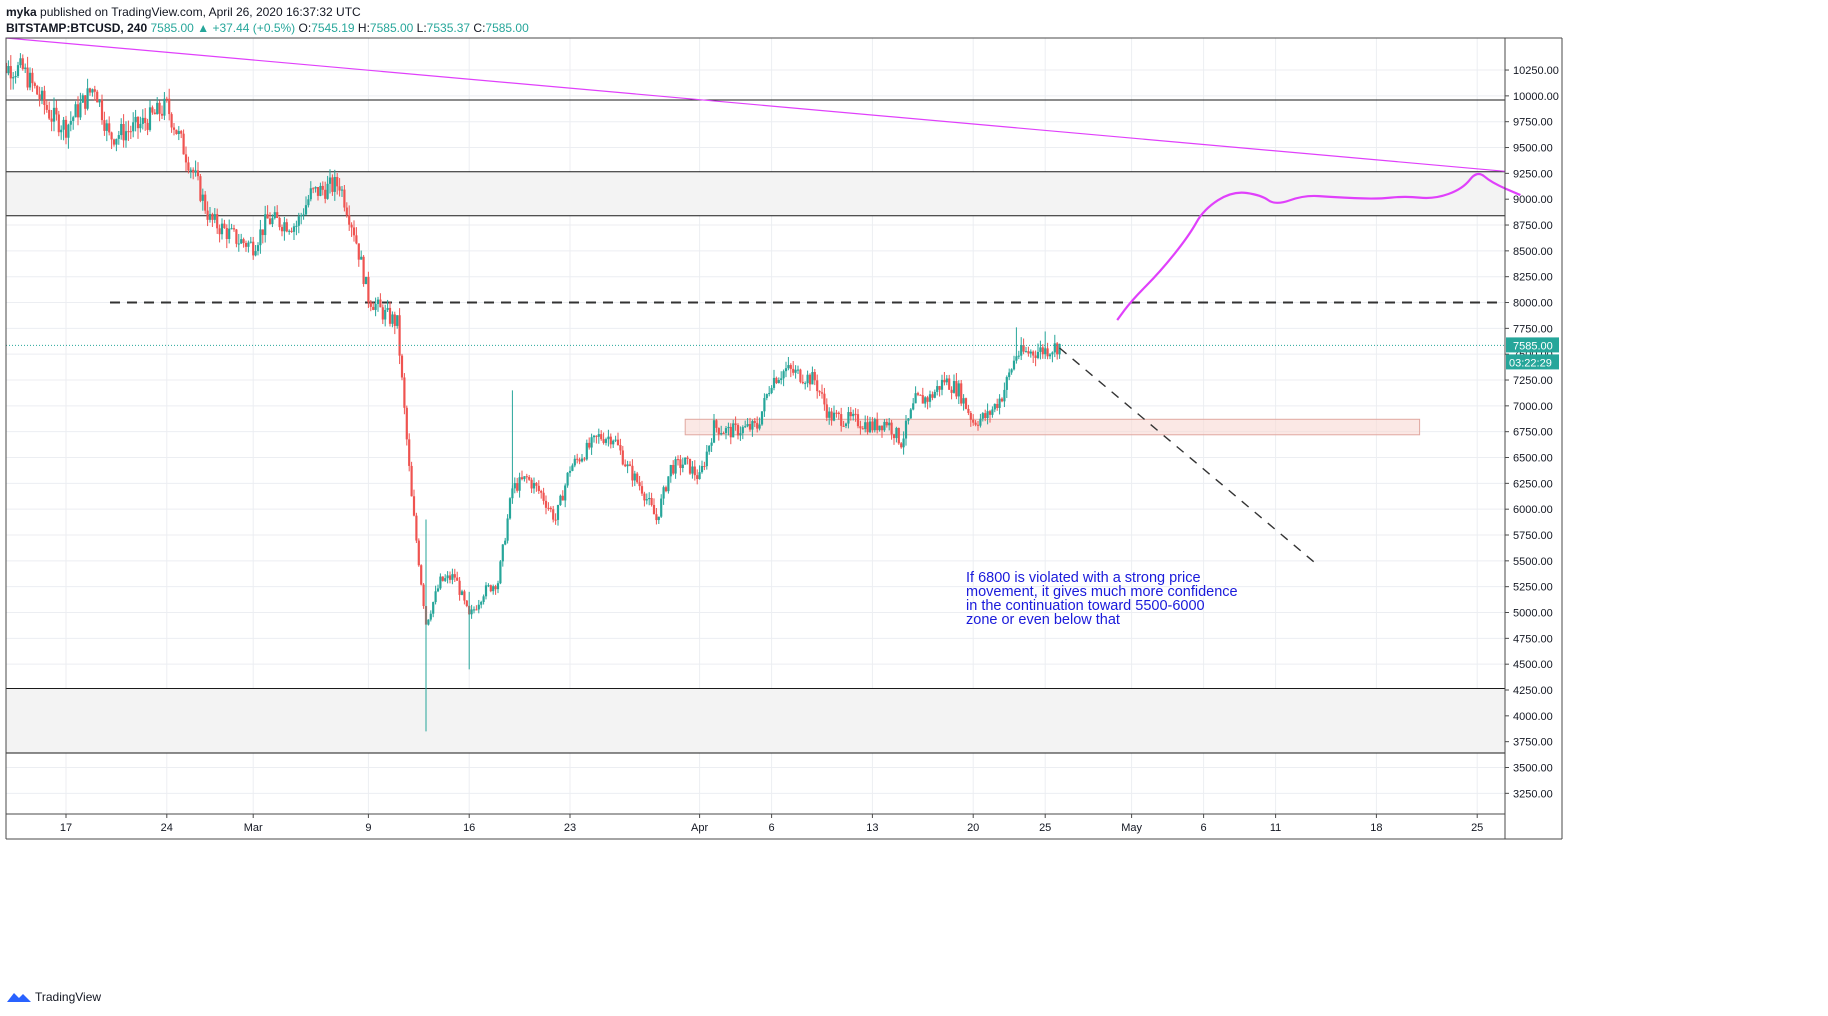 The width and height of the screenshot is (1828, 1016). Describe the element at coordinates (448, 28) in the screenshot. I see `low-value: 7535.37` at that location.